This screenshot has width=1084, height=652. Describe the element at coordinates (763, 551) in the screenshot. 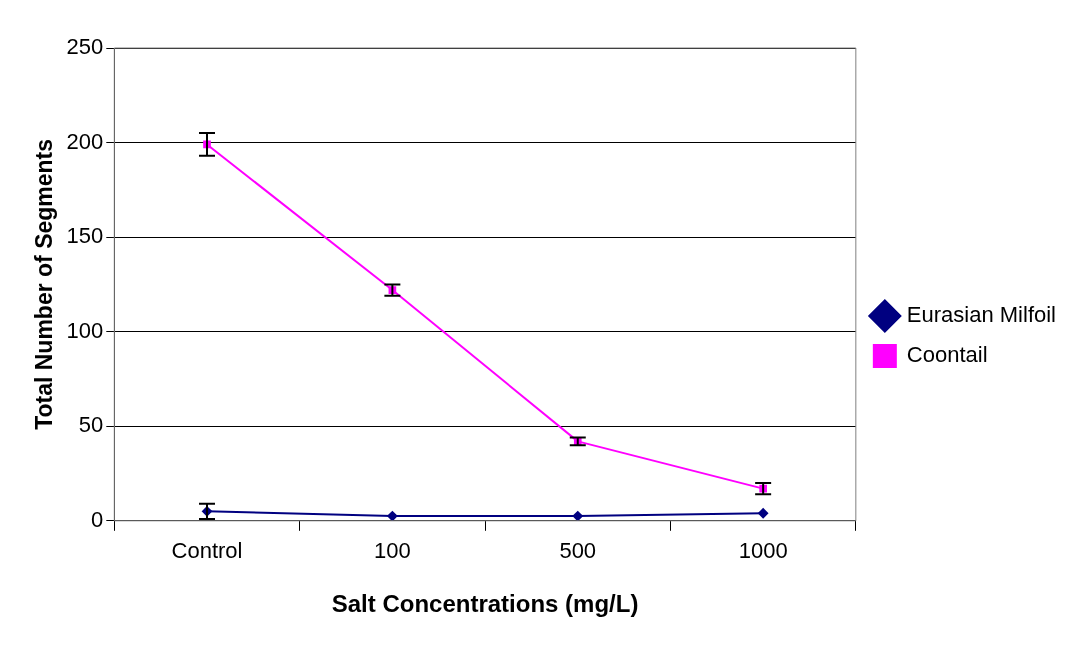

I see `x-tick-label: 1000` at that location.